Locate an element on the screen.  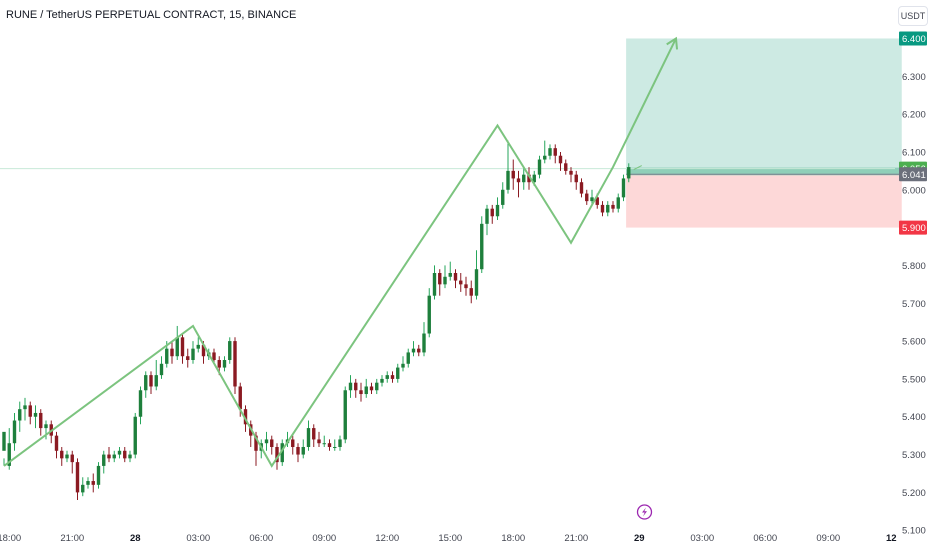
x-tick-label: 03:00 is located at coordinates (702, 538).